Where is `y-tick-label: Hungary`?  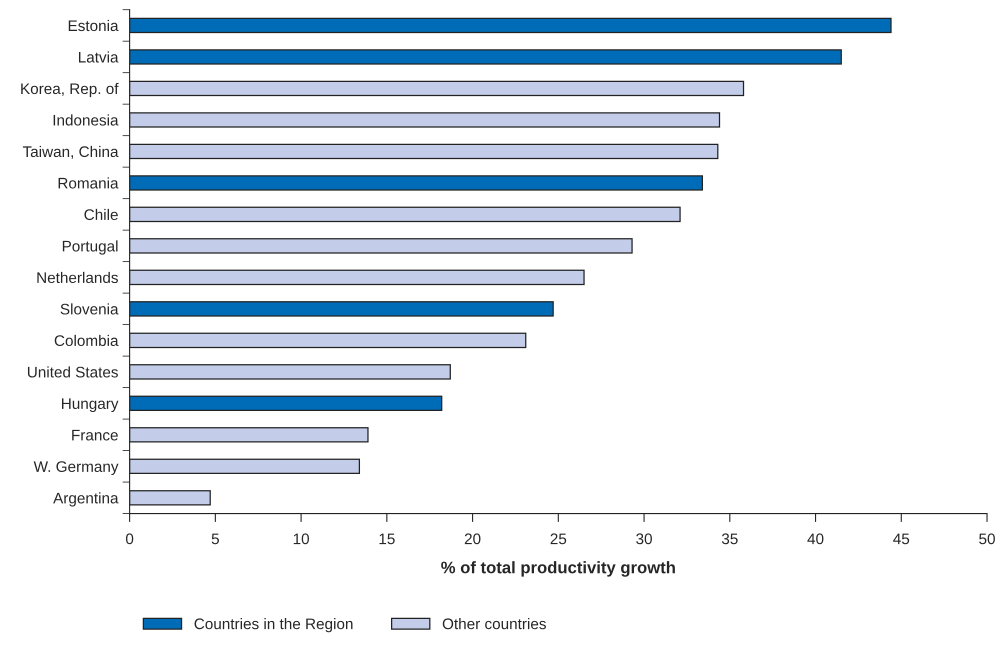
y-tick-label: Hungary is located at coordinates (90, 405).